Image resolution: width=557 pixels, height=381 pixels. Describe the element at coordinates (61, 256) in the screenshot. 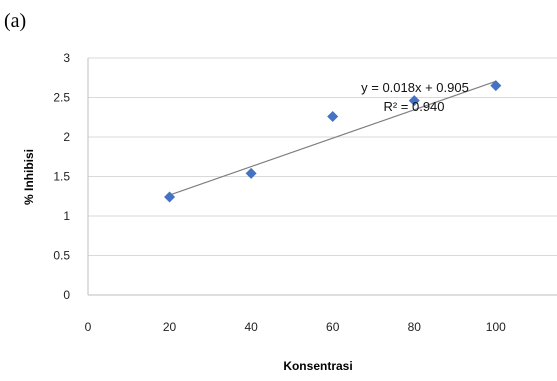

I see `y-tick-label: 0.5` at that location.